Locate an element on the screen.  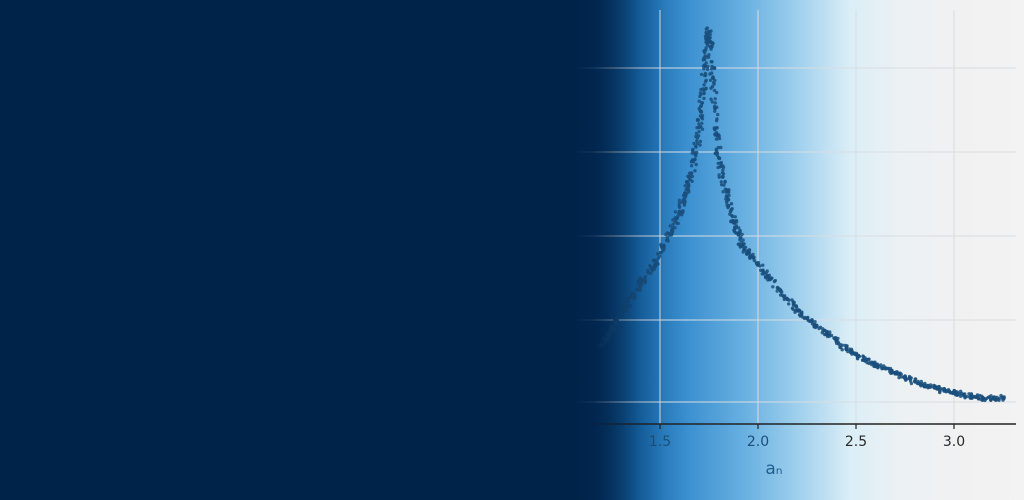
x-tick-label: 1.5 is located at coordinates (660, 442).